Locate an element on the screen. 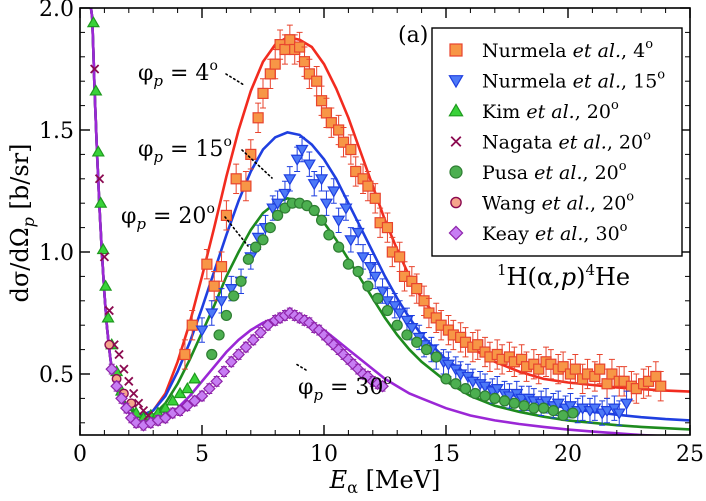 This screenshot has height=501, width=706. curve-label-4deg: φp = 4o is located at coordinates (178, 74).